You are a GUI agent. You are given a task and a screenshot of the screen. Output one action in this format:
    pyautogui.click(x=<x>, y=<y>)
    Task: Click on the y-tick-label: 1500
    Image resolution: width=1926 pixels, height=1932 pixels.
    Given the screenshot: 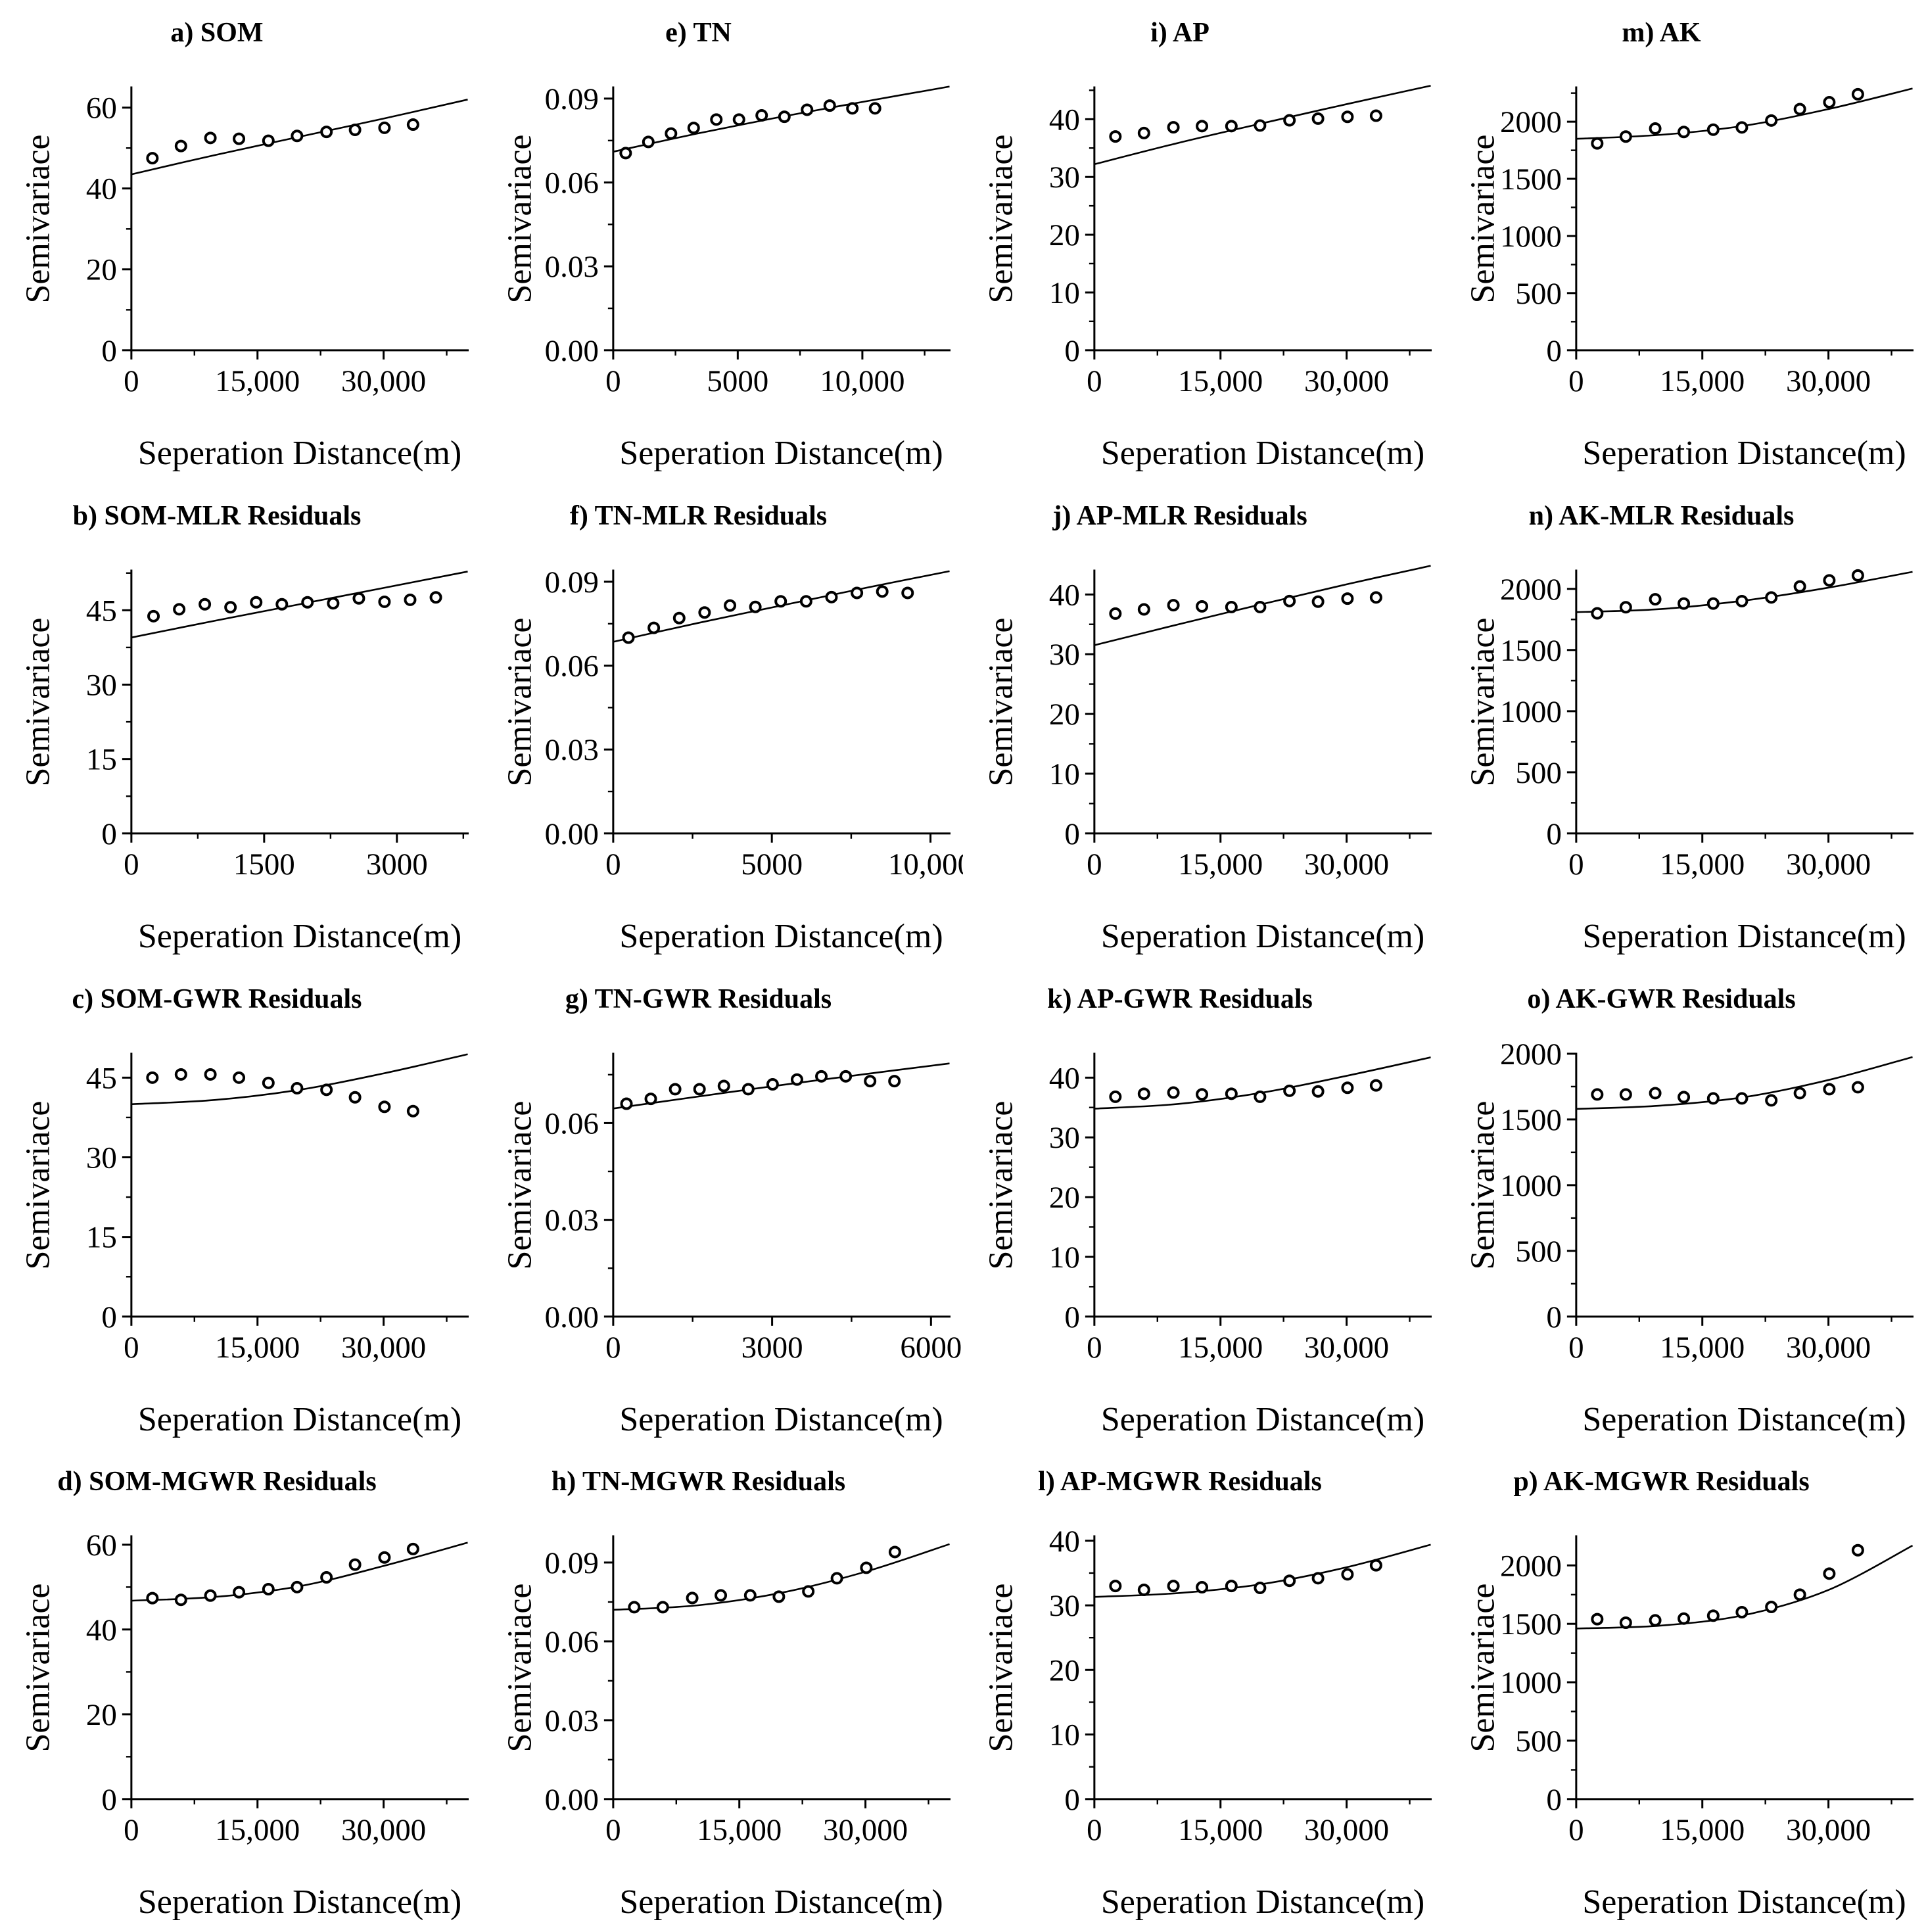 What is the action you would take?
    pyautogui.click(x=1530, y=1624)
    